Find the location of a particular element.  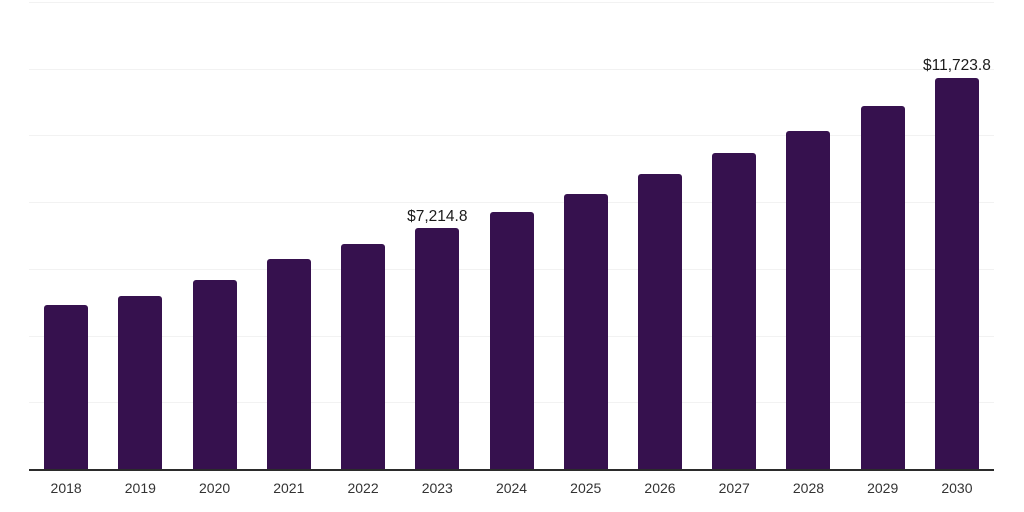

bar-group-2029 is located at coordinates (883, 235).